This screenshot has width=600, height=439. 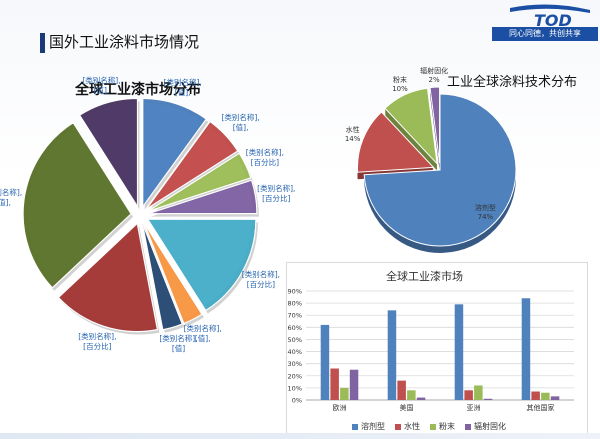 I want to click on pie-label-name: 溶剂型, so click(x=485, y=207).